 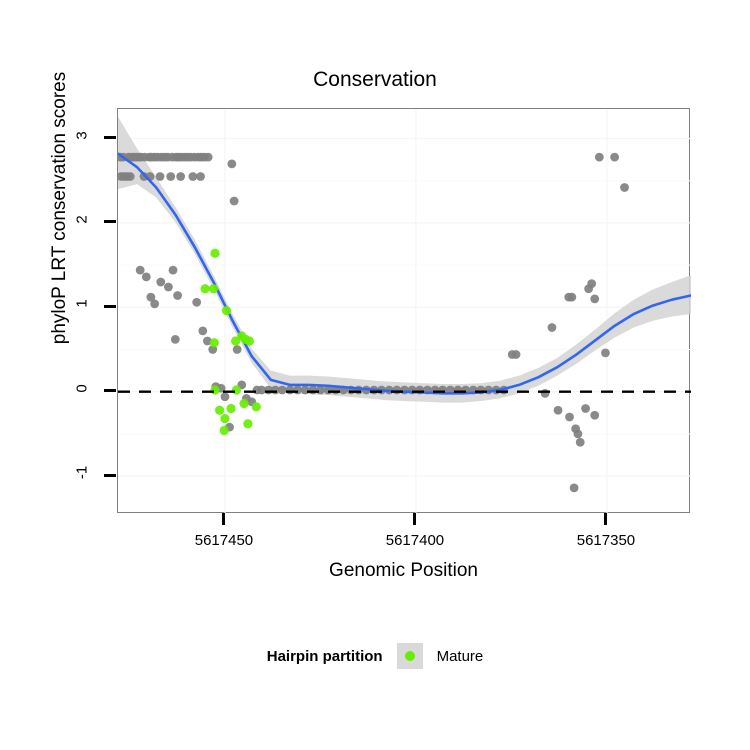 What do you see at coordinates (415, 540) in the screenshot?
I see `x-tick-label: 5617400` at bounding box center [415, 540].